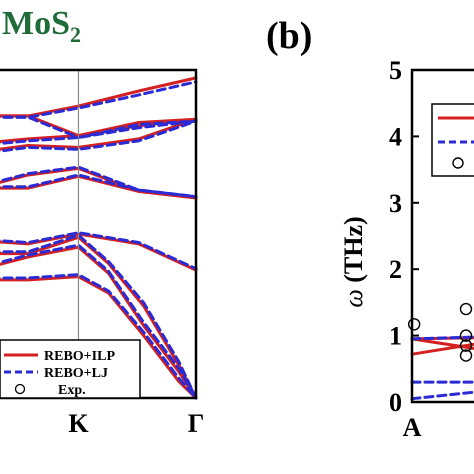 The width and height of the screenshot is (474, 474). Describe the element at coordinates (289, 36) in the screenshot. I see `panel-b-label: (b)` at that location.